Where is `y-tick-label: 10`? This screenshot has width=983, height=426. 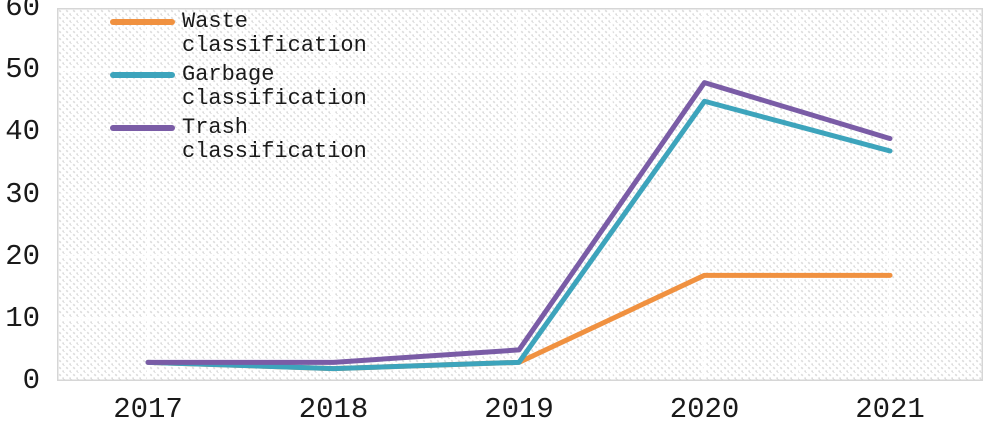
y-tick-label: 10 is located at coordinates (22, 318).